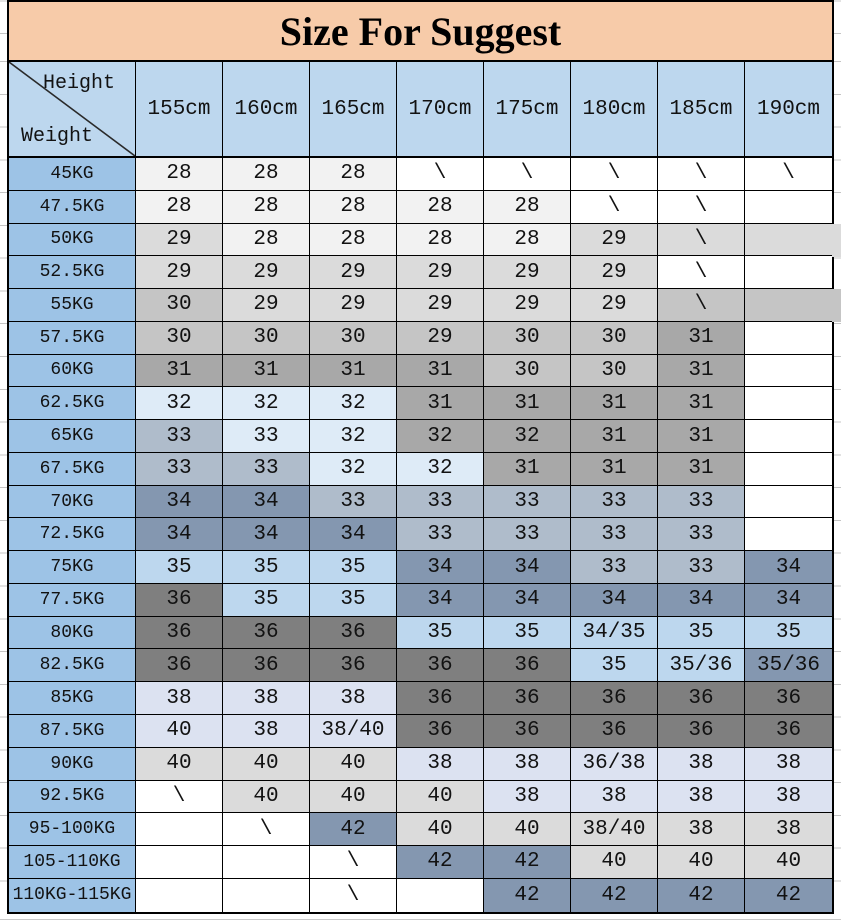 The height and width of the screenshot is (922, 841). Describe the element at coordinates (72, 764) in the screenshot. I see `row-label: 90KG` at that location.